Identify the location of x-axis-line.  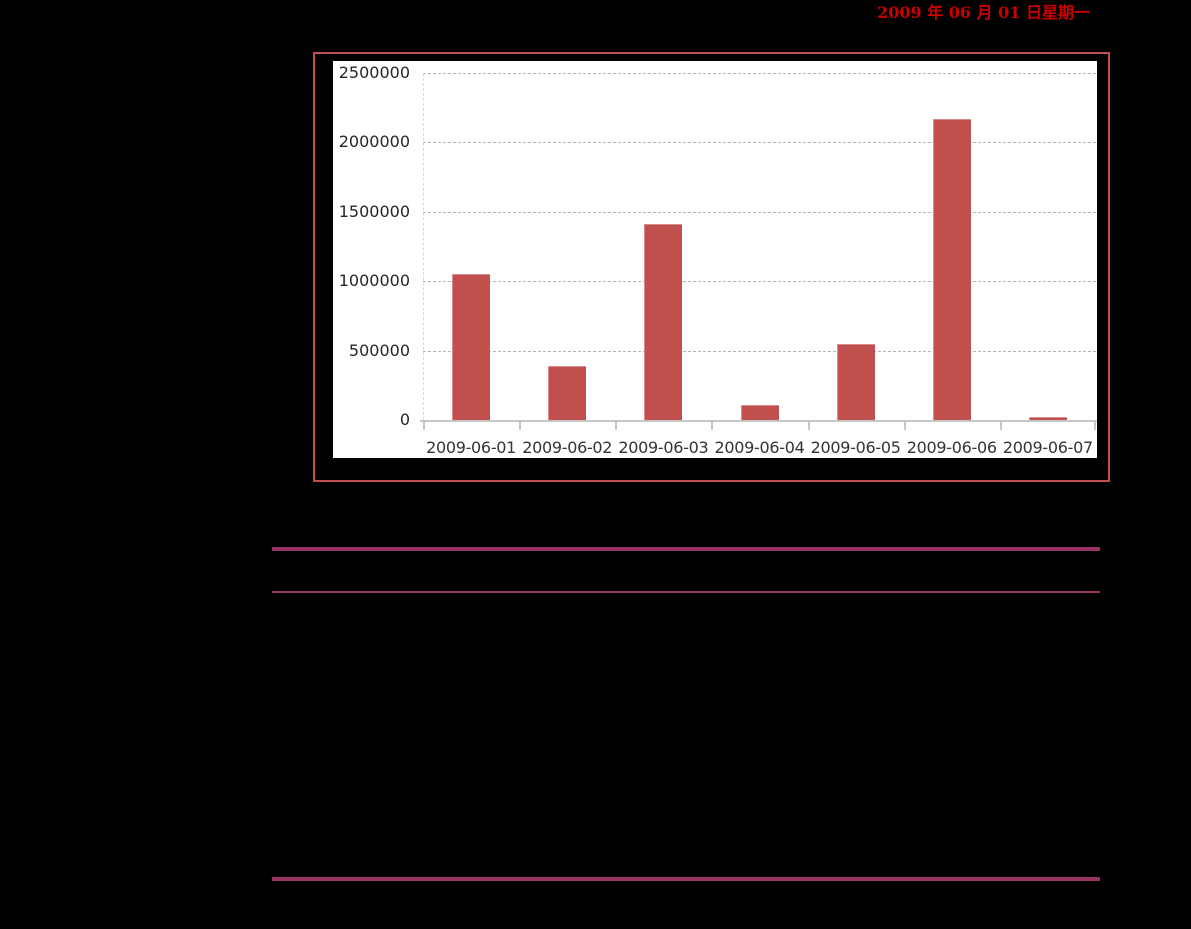
(758, 421).